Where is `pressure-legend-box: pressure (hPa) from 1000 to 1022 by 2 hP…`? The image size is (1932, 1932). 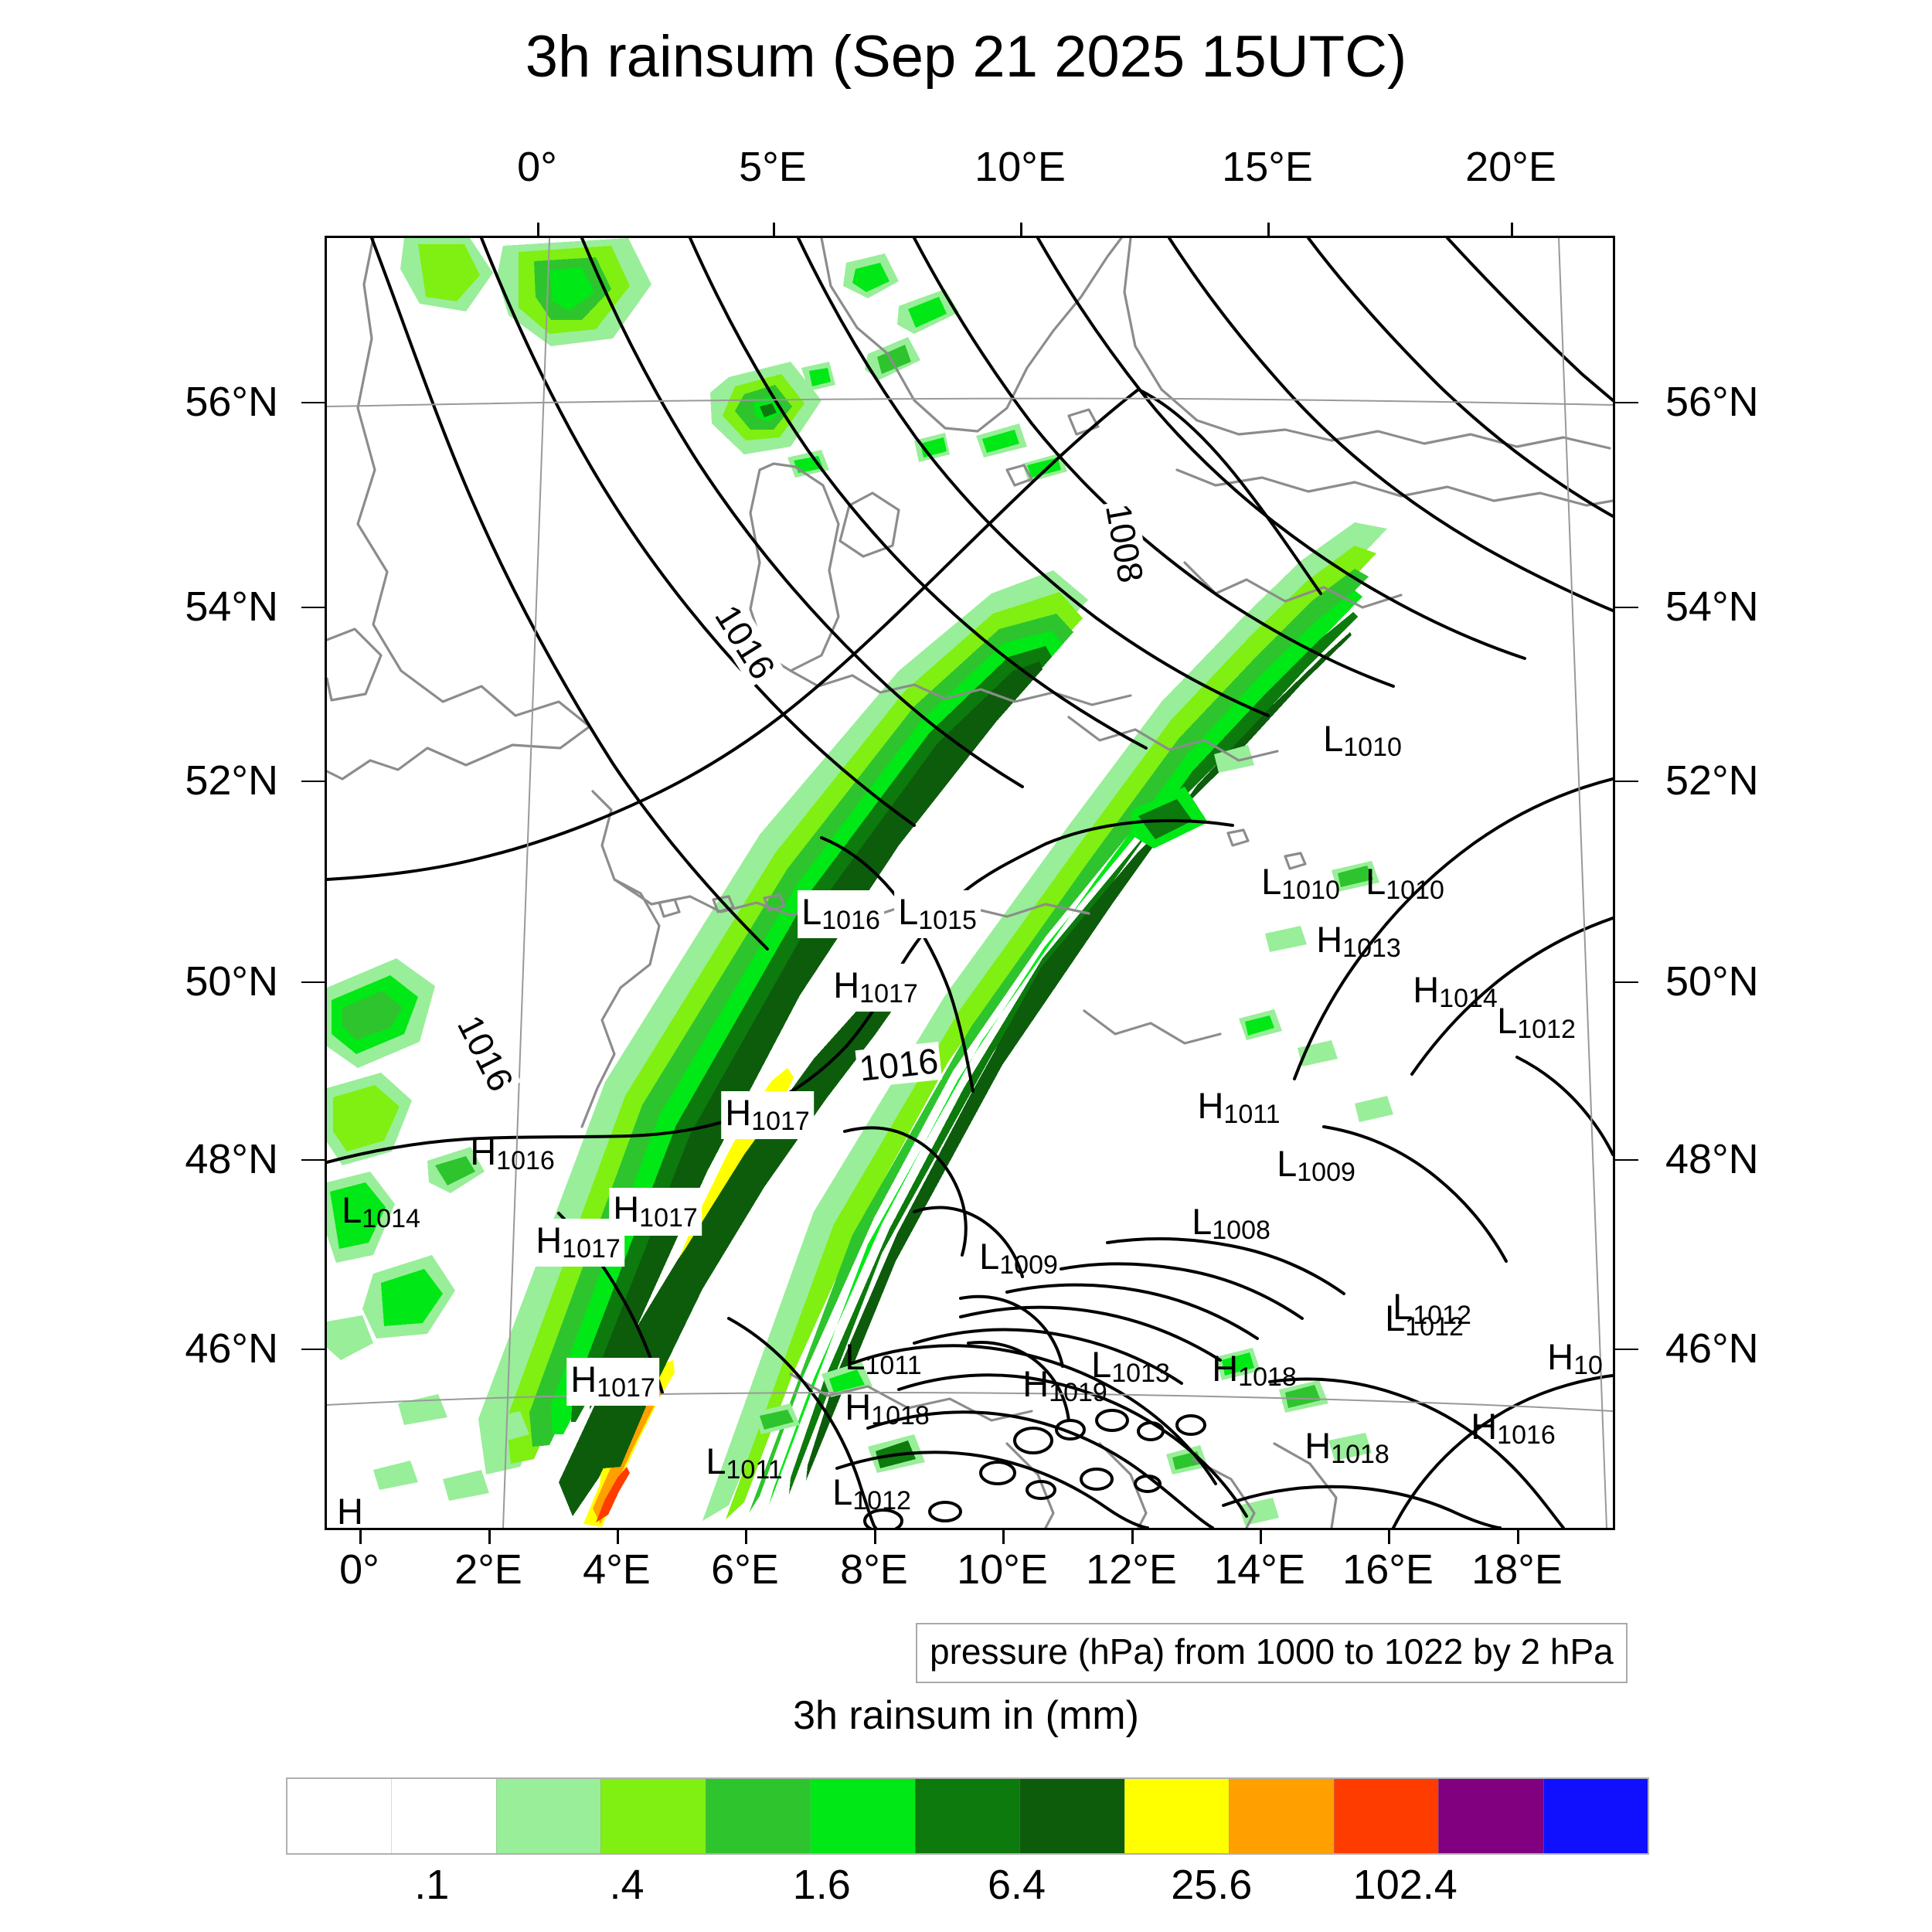
pressure-legend-box: pressure (hPa) from 1000 to 1022 by 2 hP… is located at coordinates (1272, 1653).